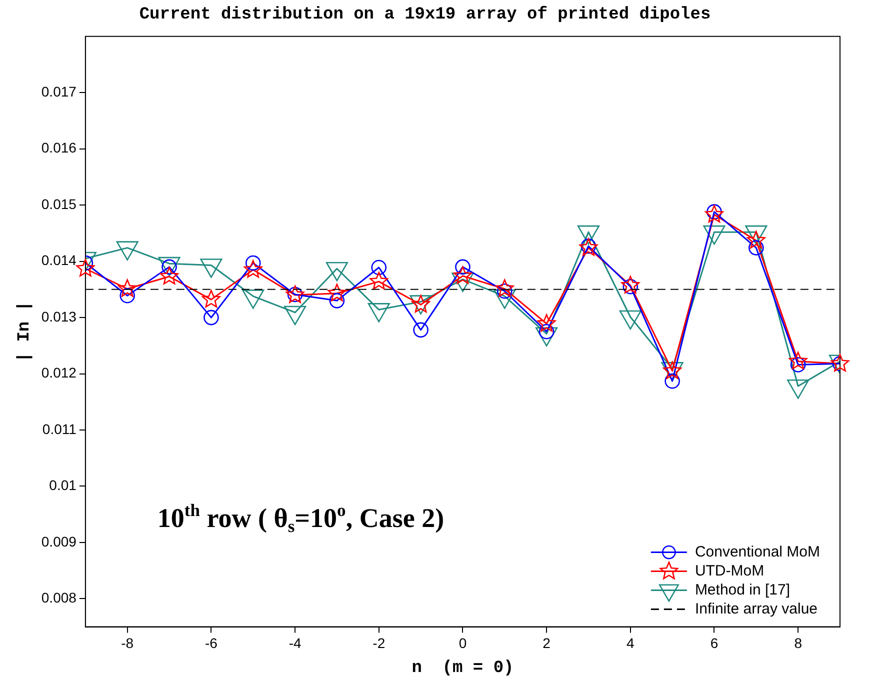 The width and height of the screenshot is (874, 684). I want to click on legend-label: UTD-MoM, so click(729, 571).